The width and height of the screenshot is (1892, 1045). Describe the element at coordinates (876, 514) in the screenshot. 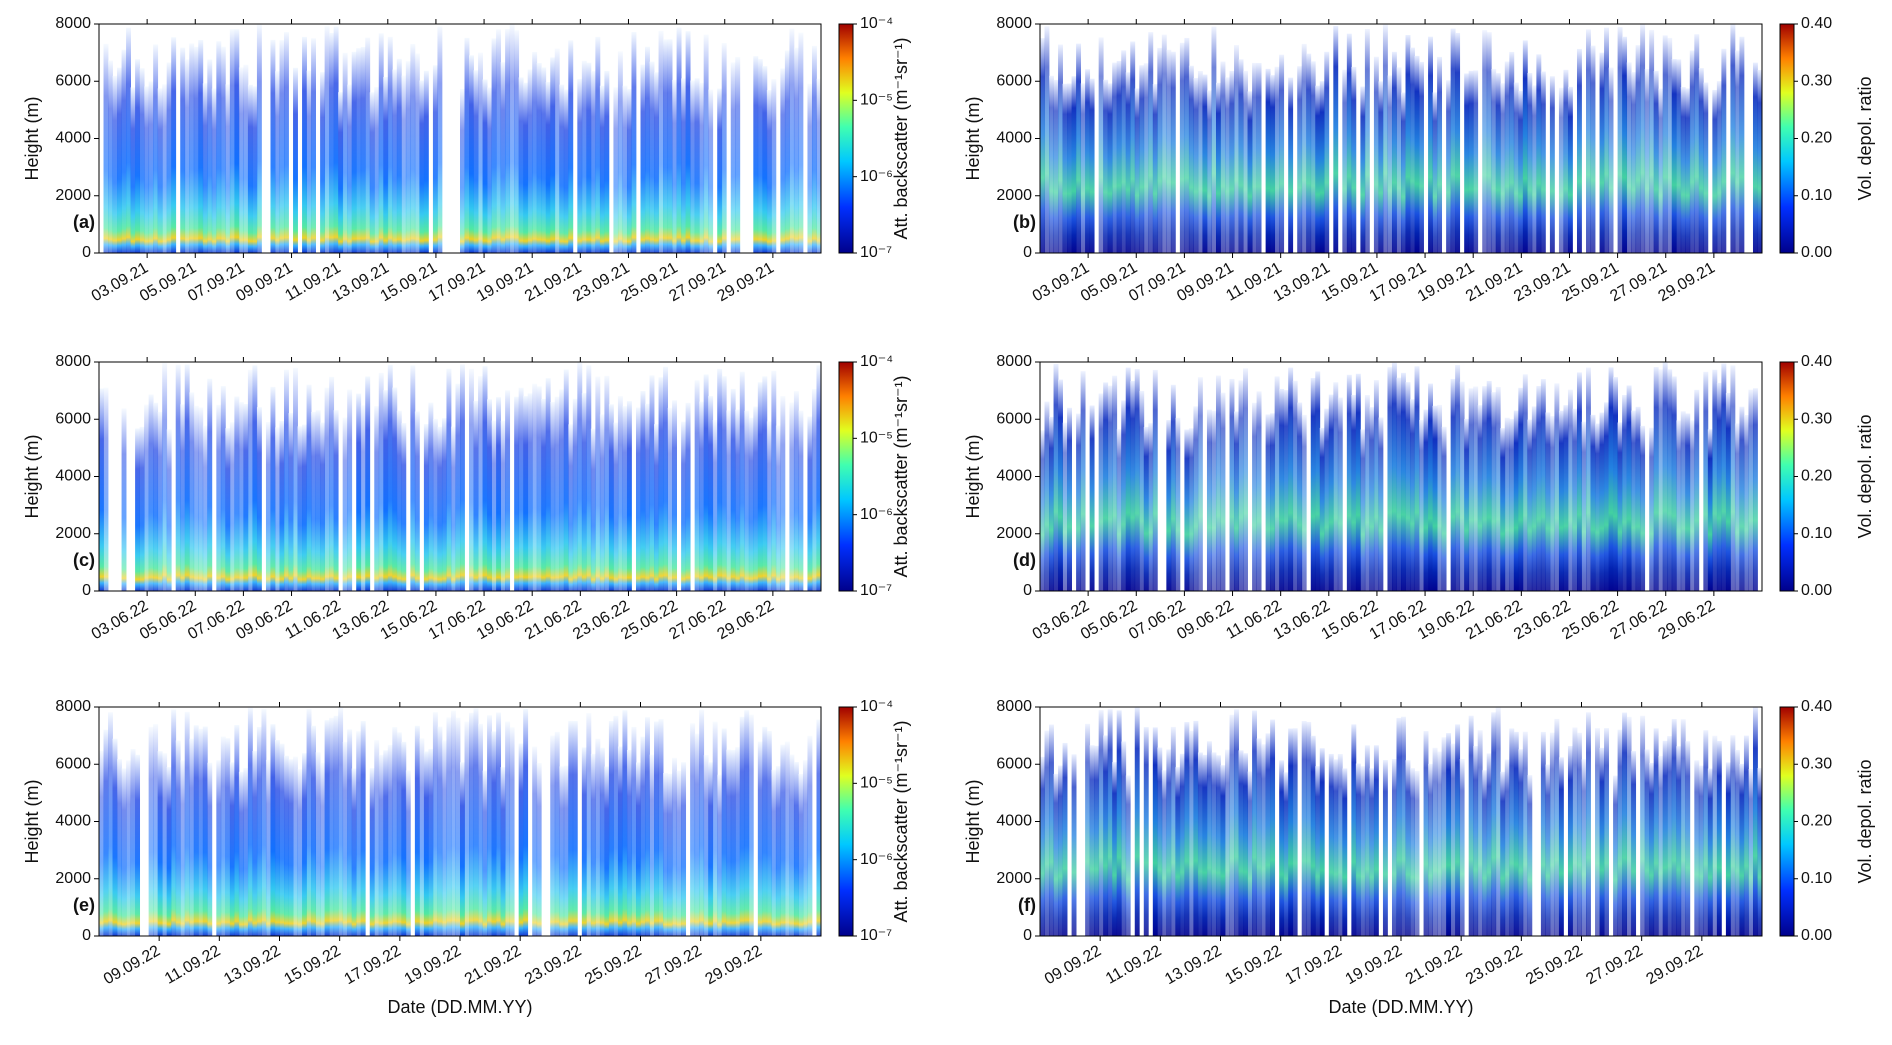

I see `colorbar-tick-label: 10⁻⁶` at that location.